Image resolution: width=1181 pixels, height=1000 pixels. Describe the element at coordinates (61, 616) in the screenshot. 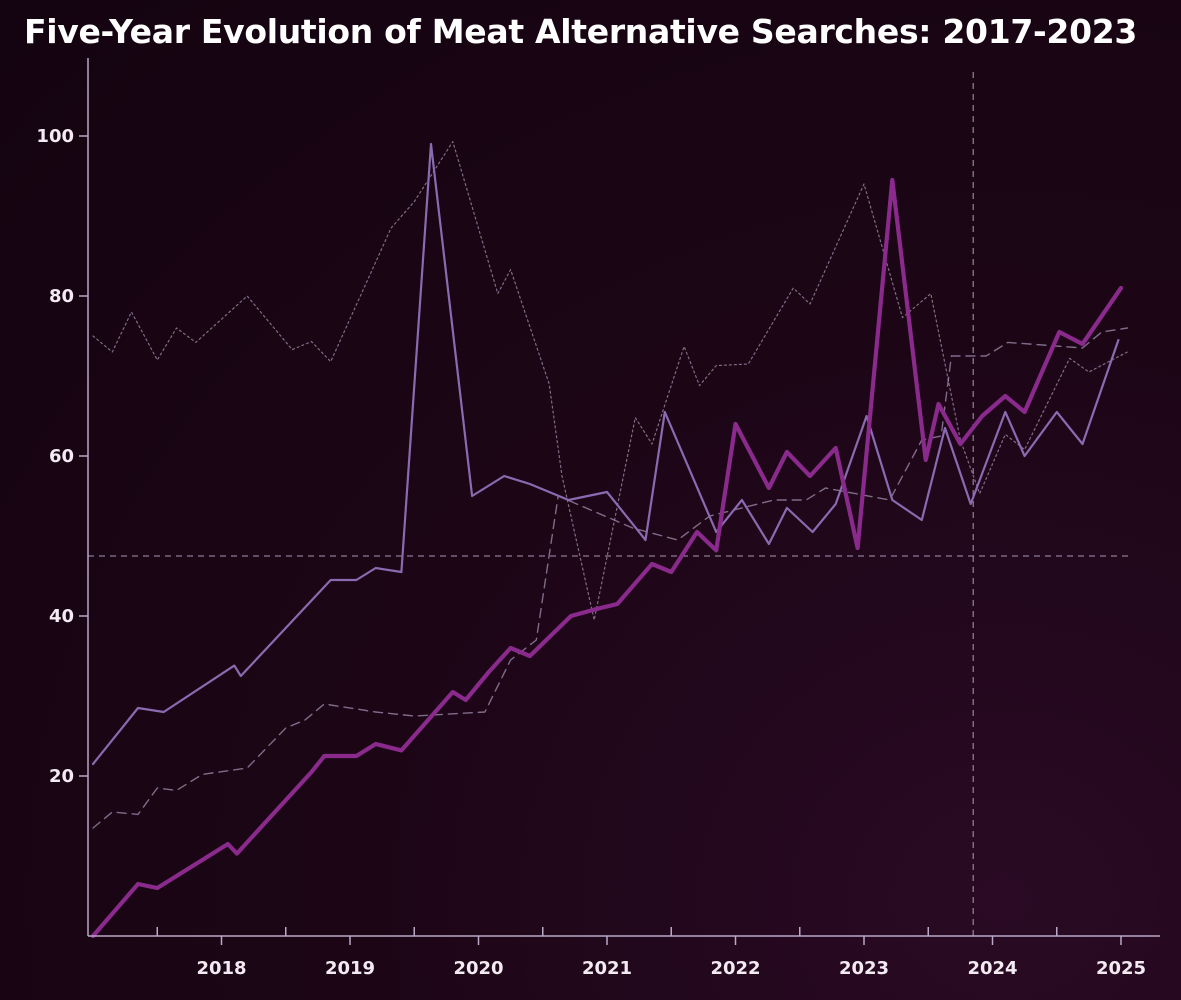

I see `y-tick-label-40: 40` at that location.